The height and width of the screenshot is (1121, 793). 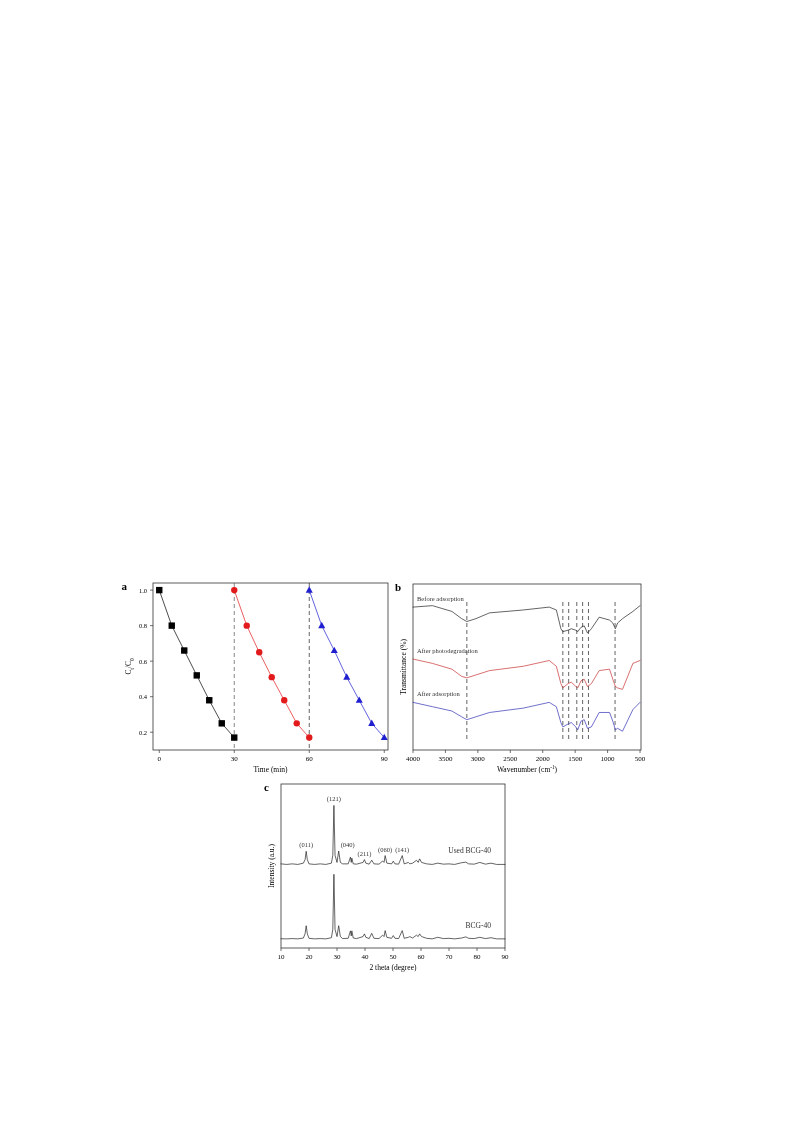 What do you see at coordinates (267, 787) in the screenshot?
I see `chart-title: c` at bounding box center [267, 787].